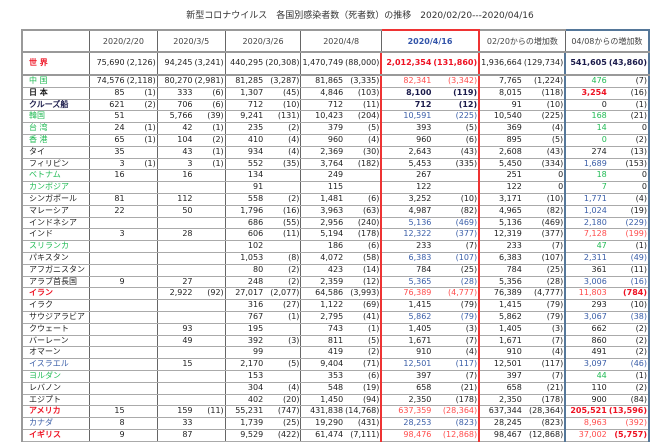  What do you see at coordinates (282, 258) in the screenshot?
I see `deaths-2020-03-26: (8)` at bounding box center [282, 258].